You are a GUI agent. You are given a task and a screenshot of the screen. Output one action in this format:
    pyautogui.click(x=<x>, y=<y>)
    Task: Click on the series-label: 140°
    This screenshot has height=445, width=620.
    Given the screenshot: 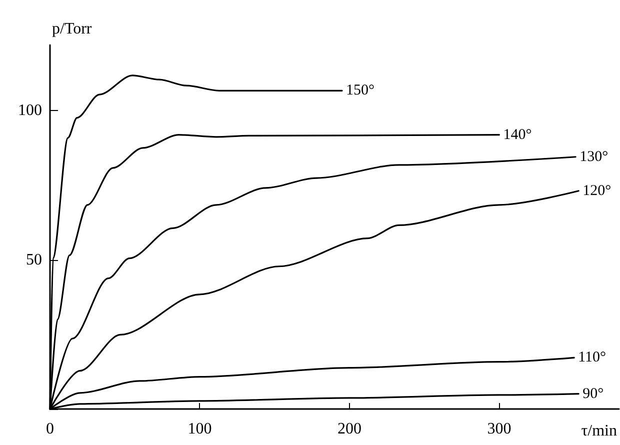 What is the action you would take?
    pyautogui.click(x=517, y=134)
    